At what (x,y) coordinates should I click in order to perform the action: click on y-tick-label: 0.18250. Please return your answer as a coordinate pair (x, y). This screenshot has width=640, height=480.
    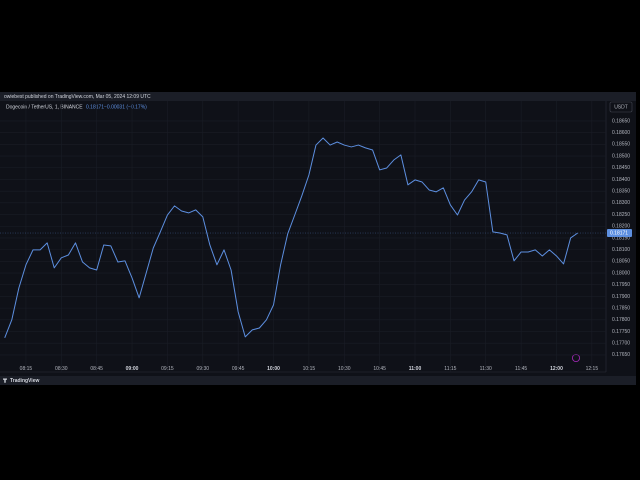
    Looking at the image, I should click on (621, 215).